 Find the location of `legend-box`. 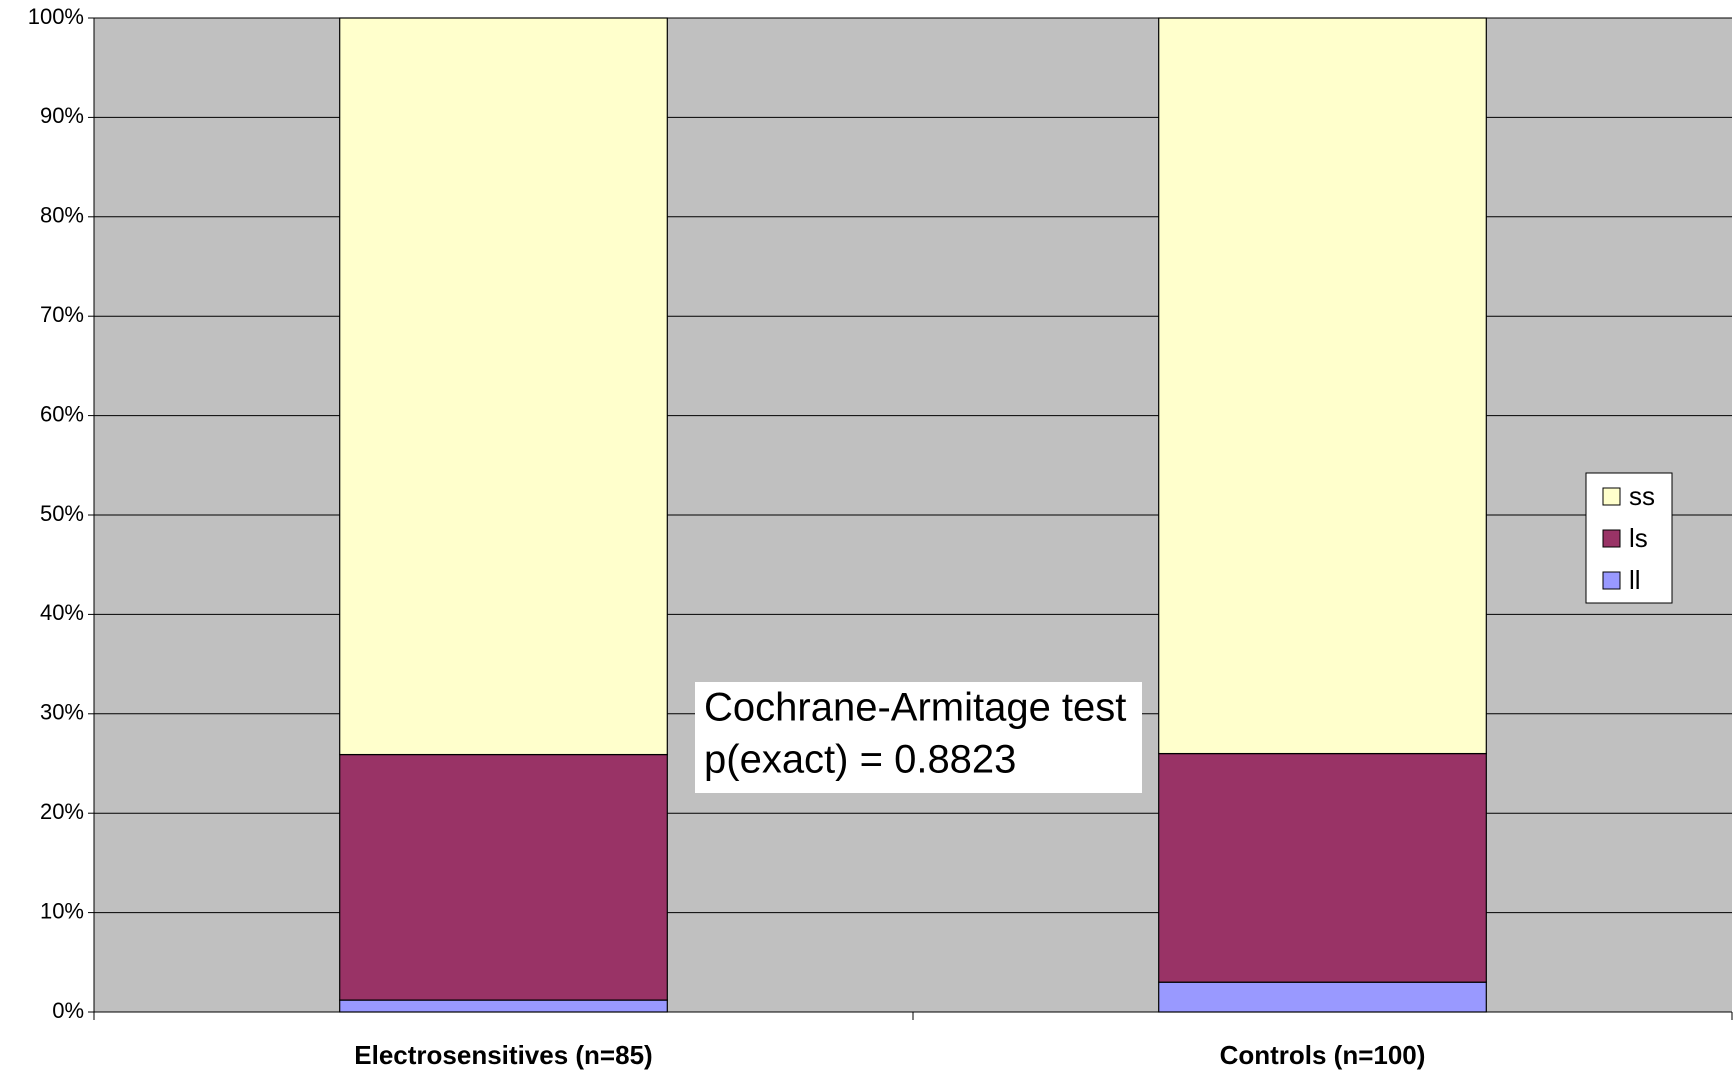

legend-box is located at coordinates (1629, 538).